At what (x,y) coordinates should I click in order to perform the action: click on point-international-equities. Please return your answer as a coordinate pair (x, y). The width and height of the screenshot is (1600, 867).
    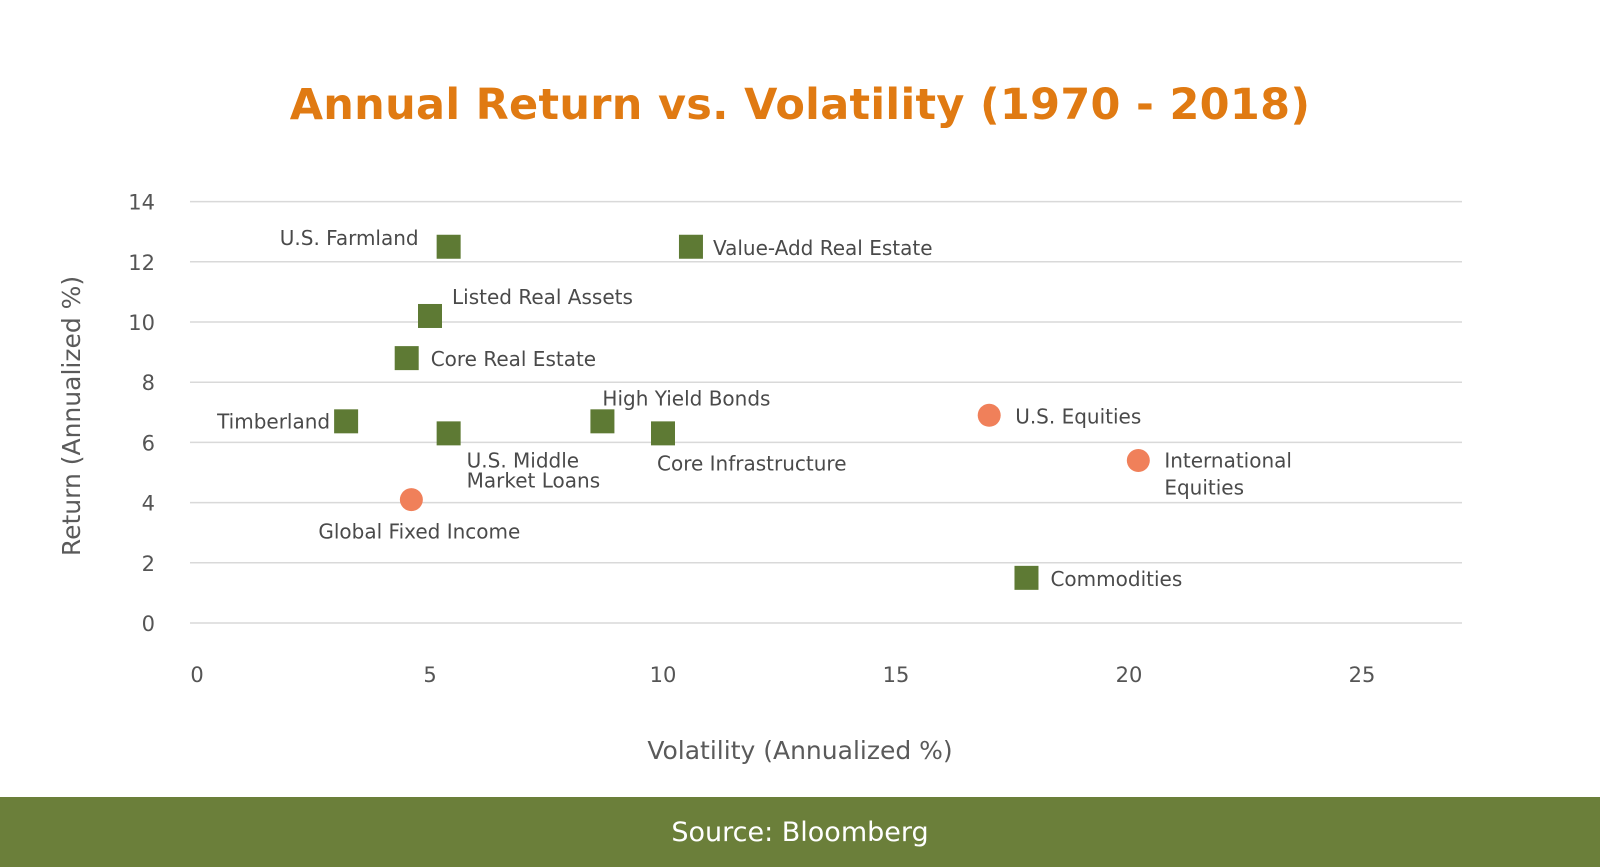
    Looking at the image, I should click on (1138, 460).